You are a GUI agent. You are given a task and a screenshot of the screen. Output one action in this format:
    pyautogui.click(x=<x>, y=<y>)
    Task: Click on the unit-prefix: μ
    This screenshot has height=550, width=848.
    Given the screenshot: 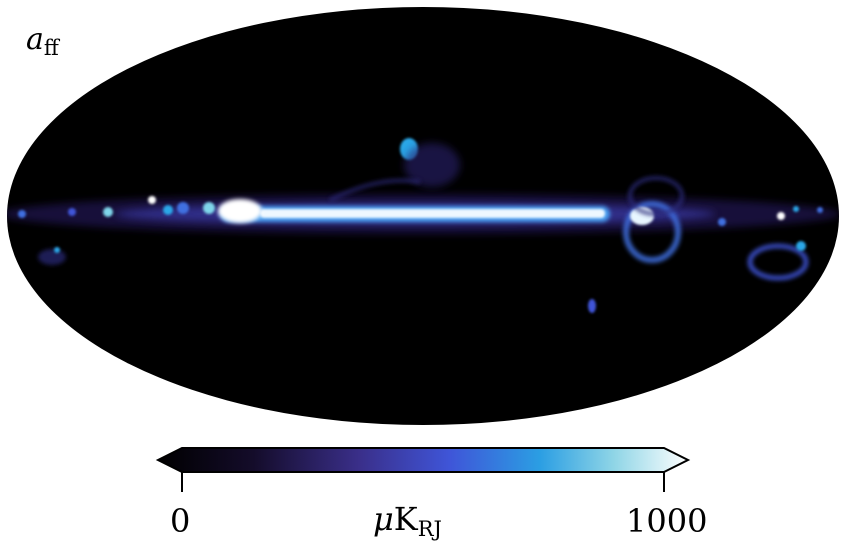 What is the action you would take?
    pyautogui.click(x=383, y=519)
    